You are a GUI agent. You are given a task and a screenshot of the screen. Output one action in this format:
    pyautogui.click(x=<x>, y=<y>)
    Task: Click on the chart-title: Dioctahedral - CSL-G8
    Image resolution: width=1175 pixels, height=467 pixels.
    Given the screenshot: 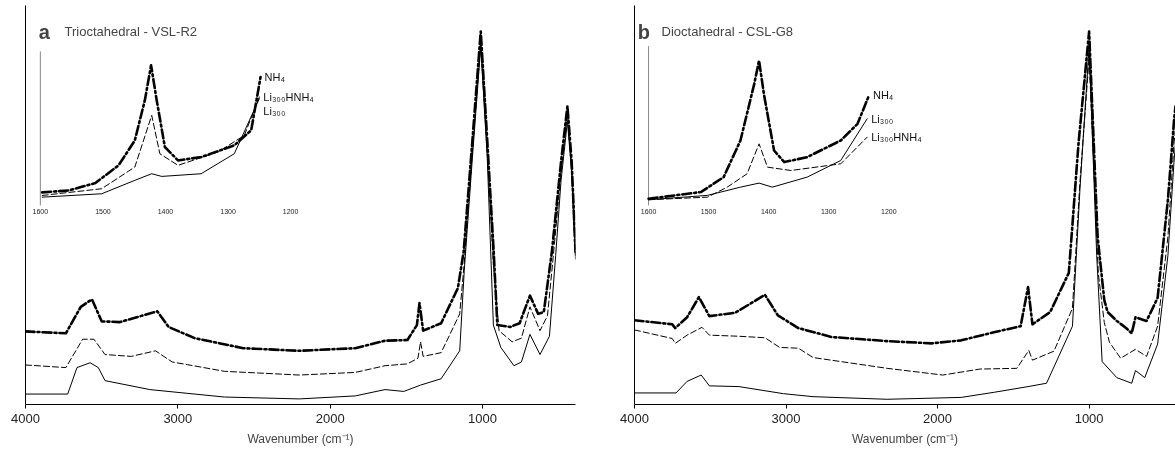 What is the action you would take?
    pyautogui.click(x=727, y=32)
    